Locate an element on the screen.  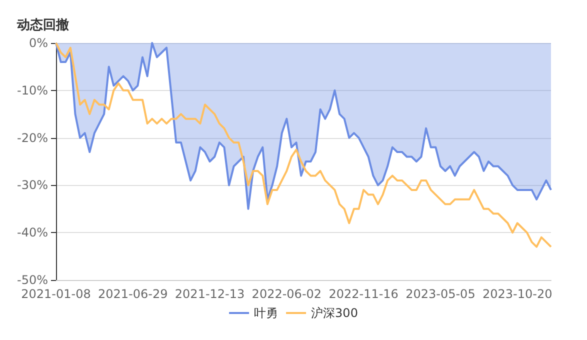
legend-label: 沪深300 is located at coordinates (334, 313).